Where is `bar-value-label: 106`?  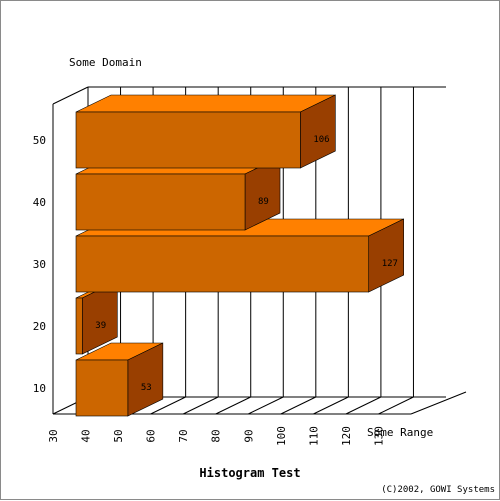
bar-value-label: 106 is located at coordinates (321, 140).